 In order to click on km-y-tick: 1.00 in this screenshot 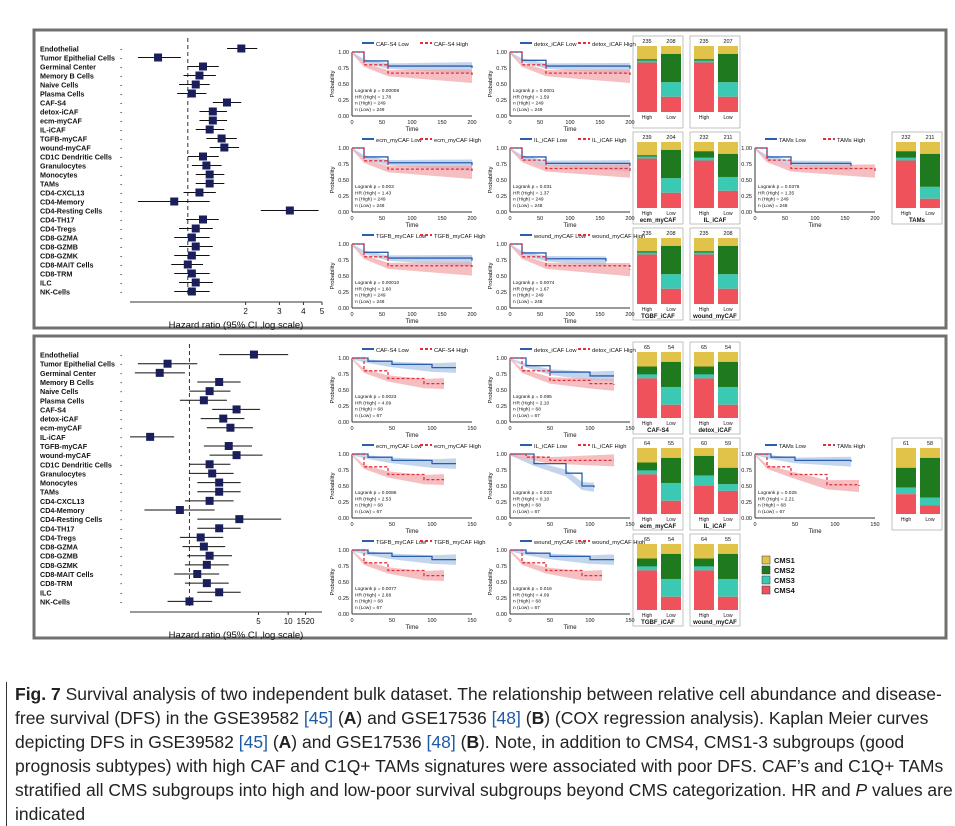, I will do `click(501, 455)`.